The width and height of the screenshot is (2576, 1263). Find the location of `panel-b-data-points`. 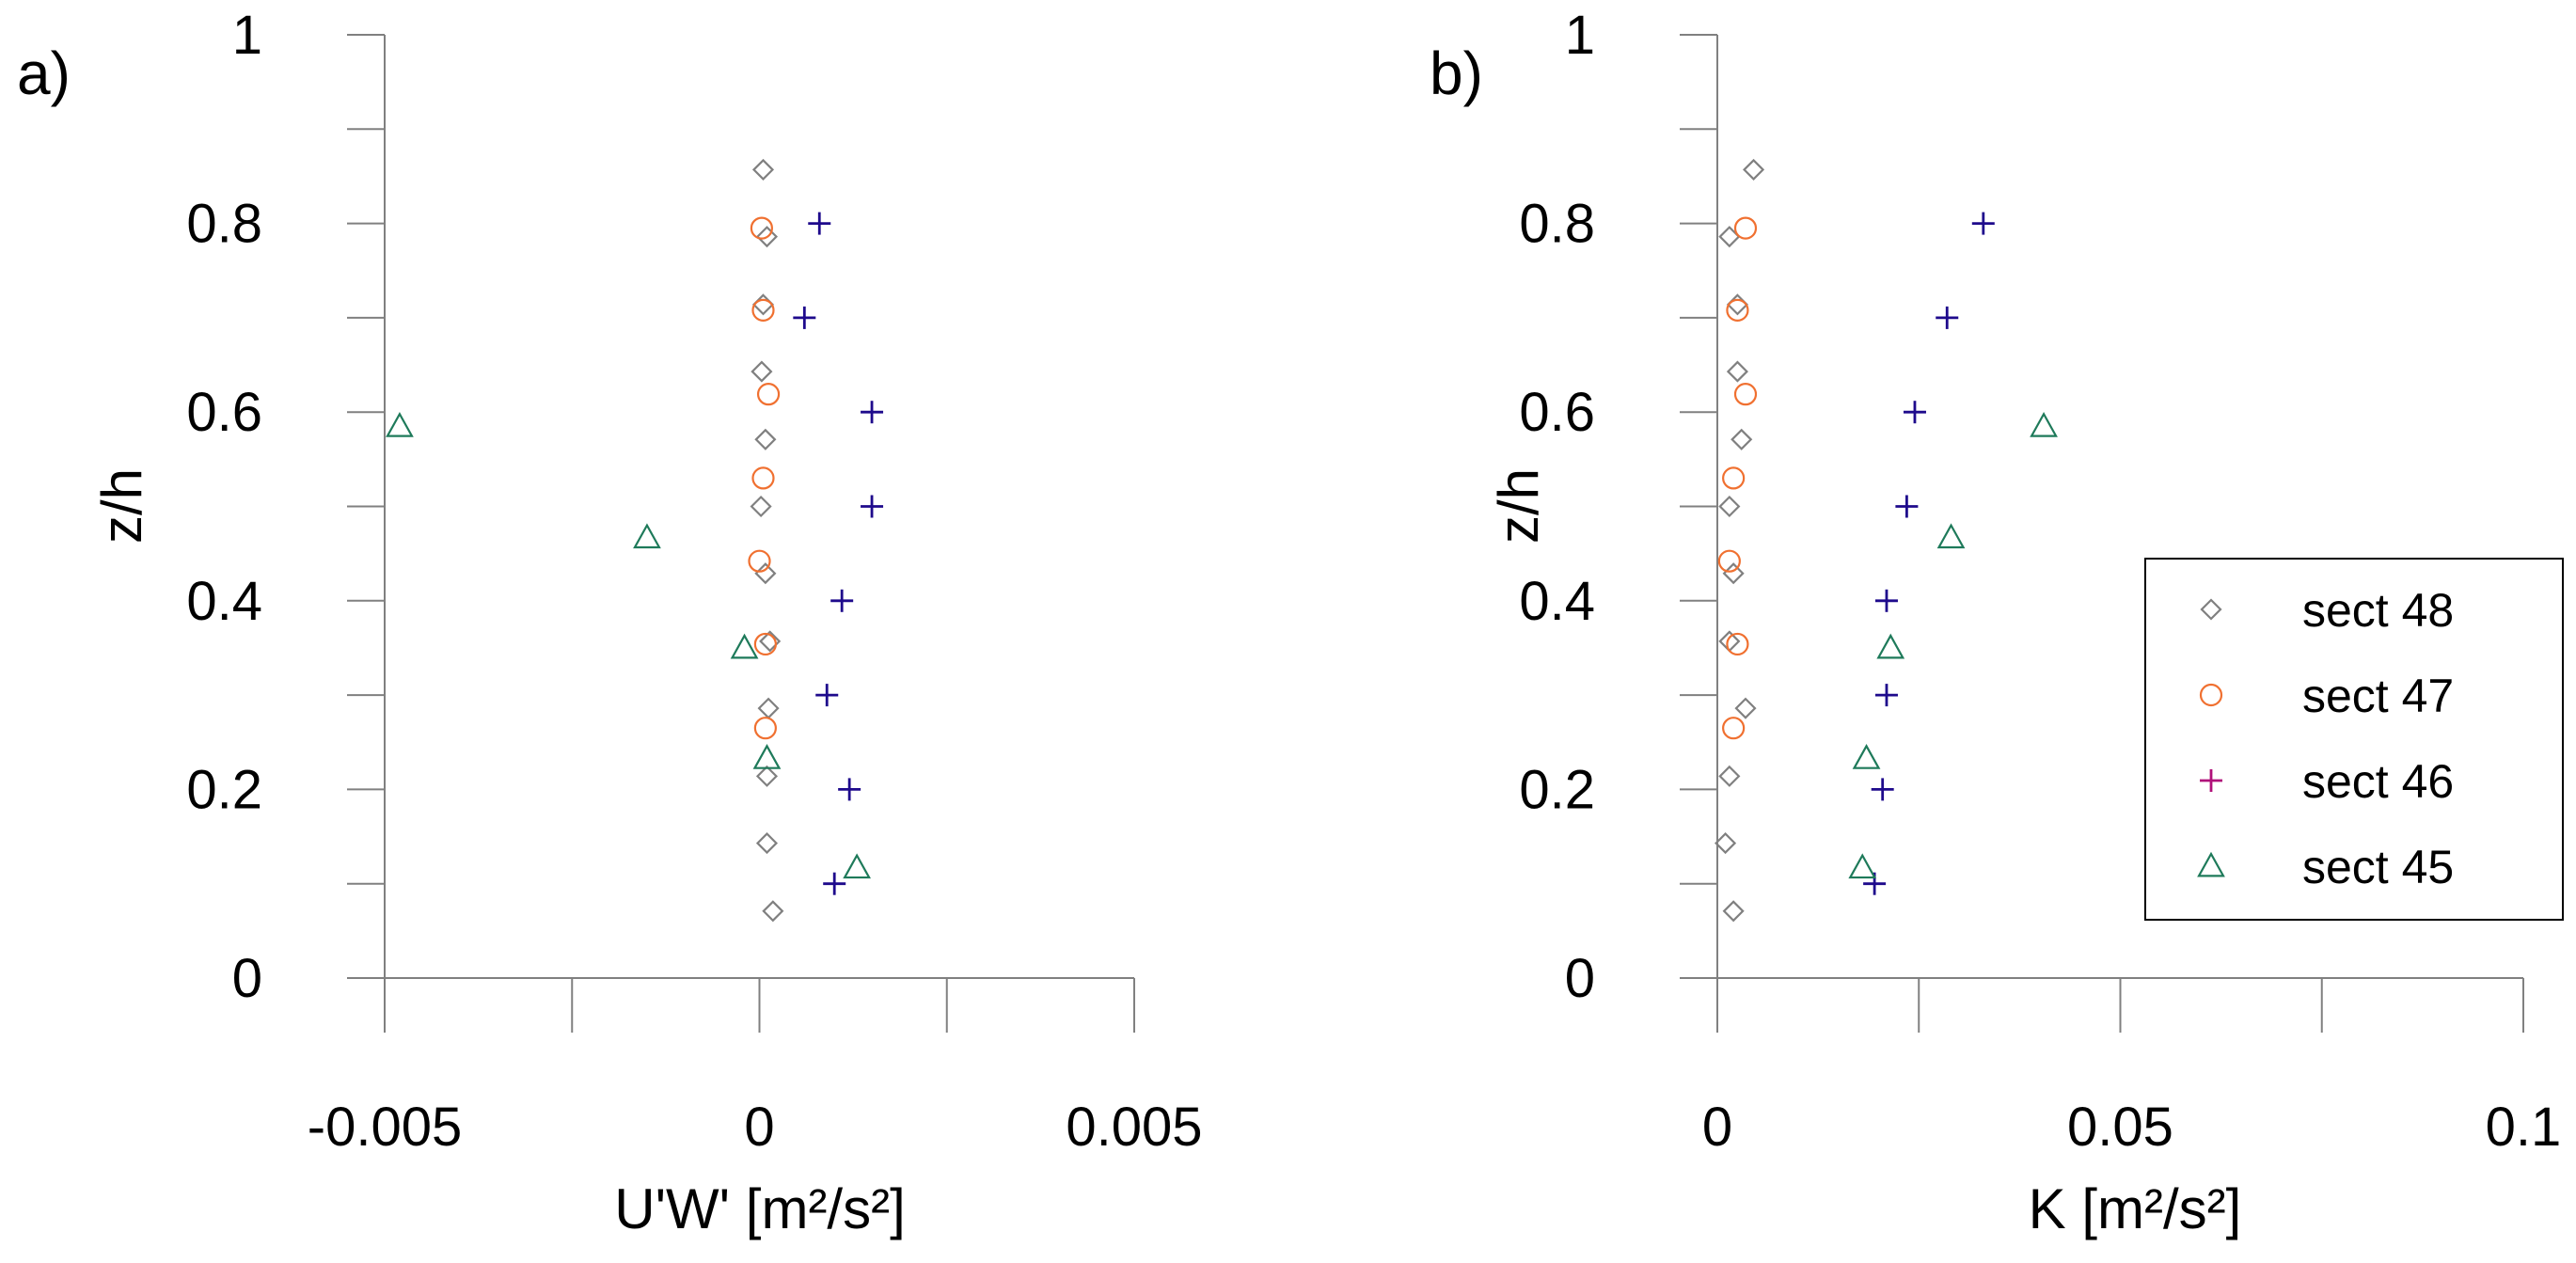

panel-b-data-points is located at coordinates (1886, 540).